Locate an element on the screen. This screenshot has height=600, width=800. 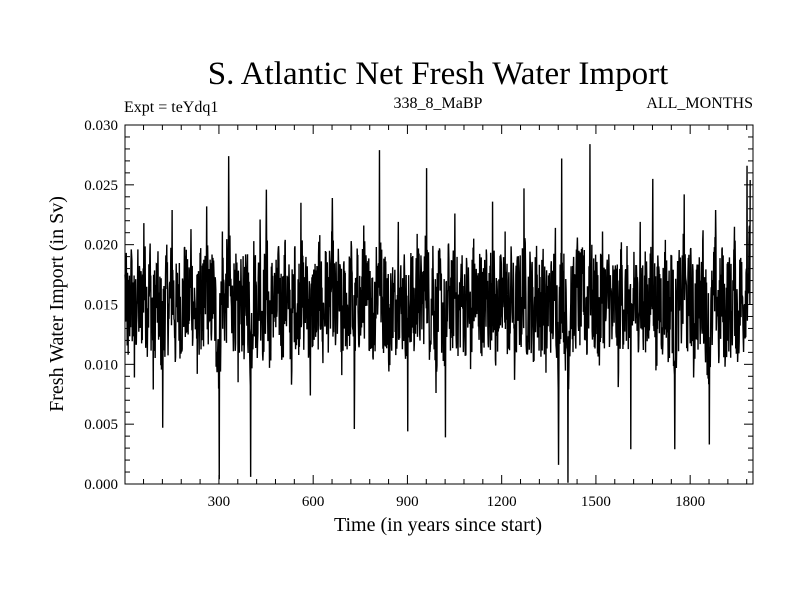
y-tick-label: 0.000 is located at coordinates (101, 485).